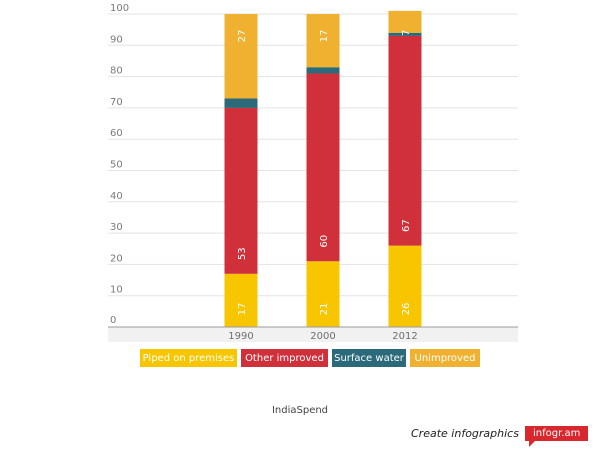  Describe the element at coordinates (116, 290) in the screenshot. I see `y-tick-label: 10` at that location.